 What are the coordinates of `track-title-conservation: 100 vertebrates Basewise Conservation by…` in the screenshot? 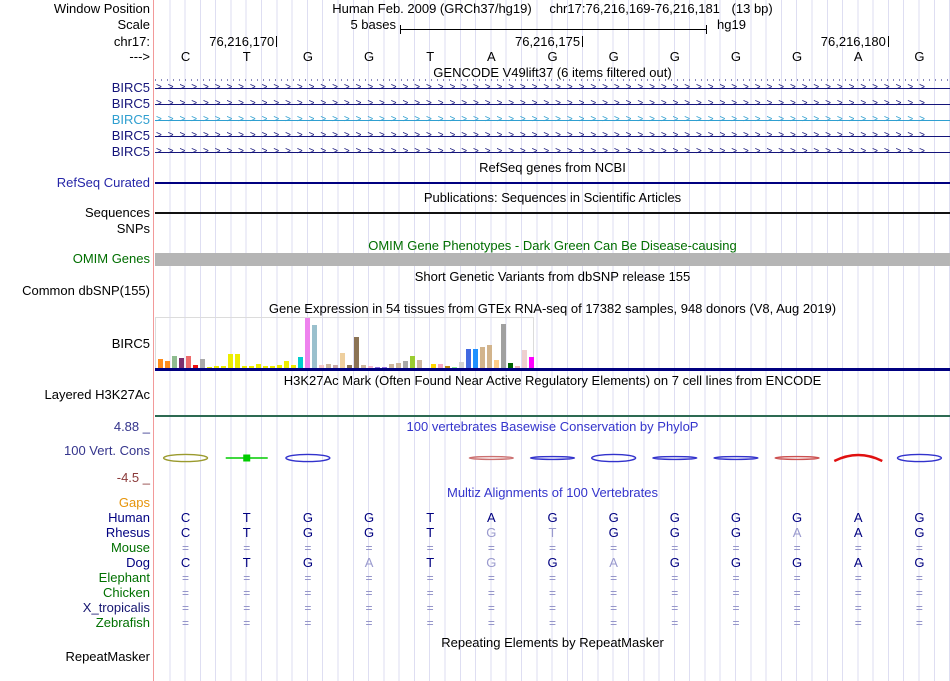 It's located at (552, 426).